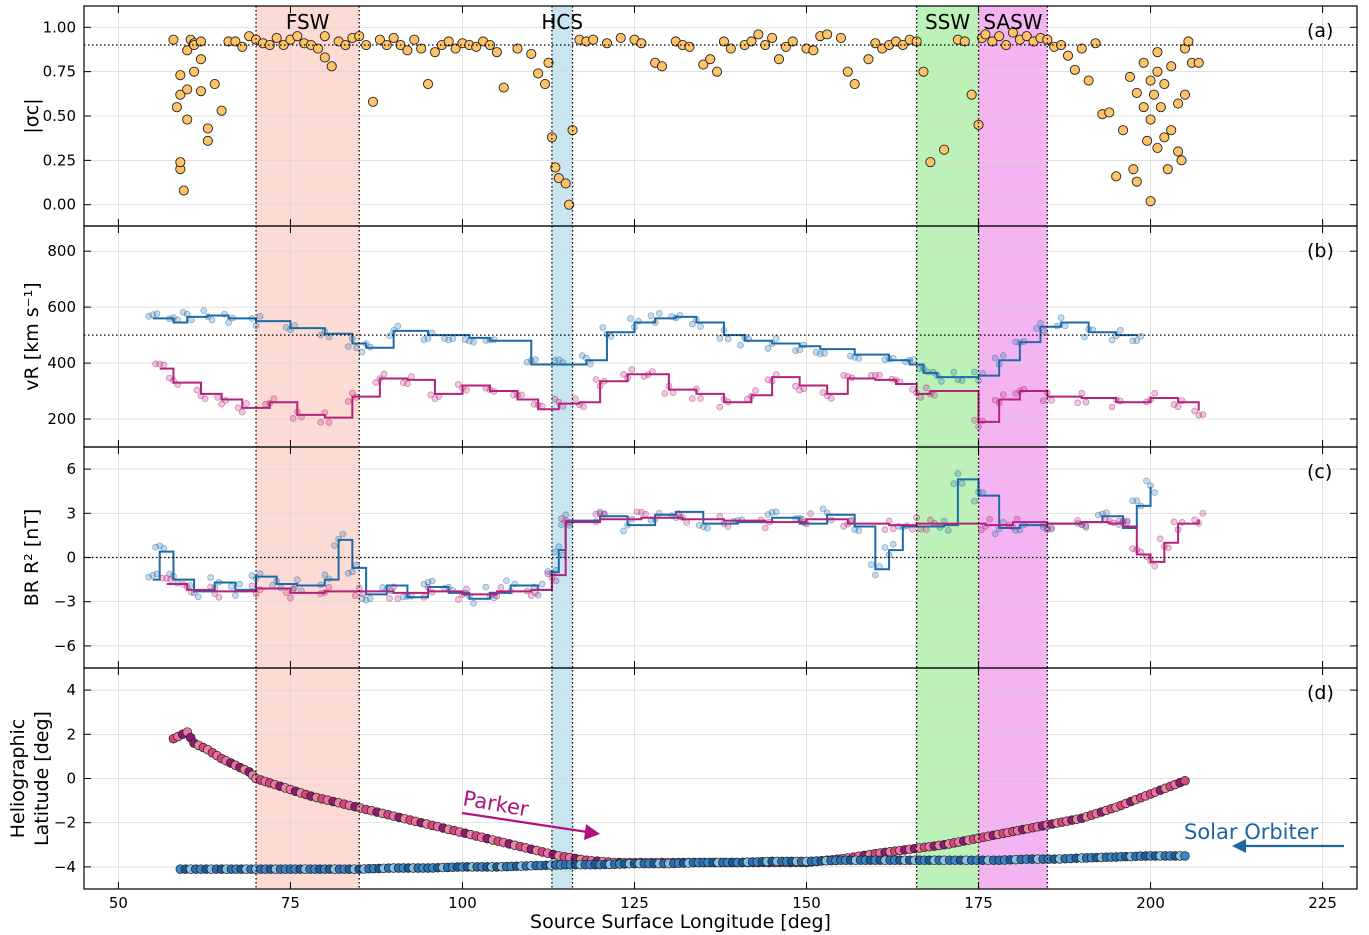 The image size is (1369, 935). I want to click on panel-letter-a: (a), so click(1320, 31).